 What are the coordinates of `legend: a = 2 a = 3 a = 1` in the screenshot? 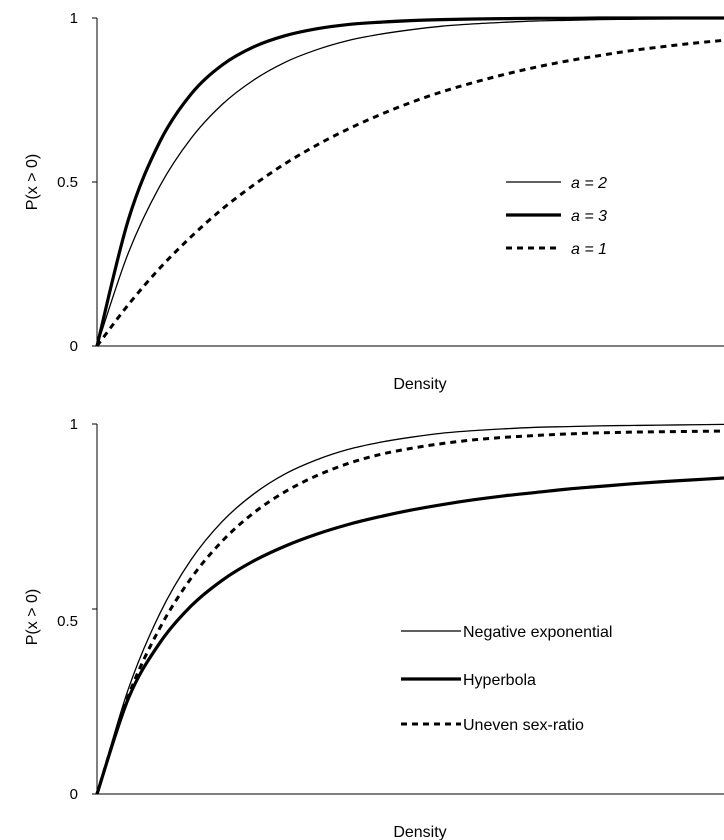 It's located at (556, 216).